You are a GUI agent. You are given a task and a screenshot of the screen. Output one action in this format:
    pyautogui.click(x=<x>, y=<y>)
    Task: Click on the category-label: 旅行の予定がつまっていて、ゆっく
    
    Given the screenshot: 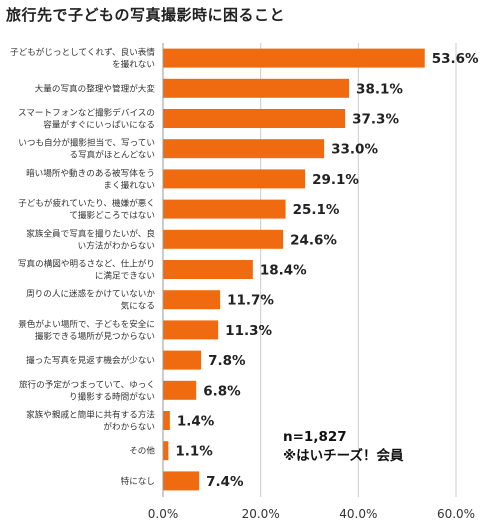 What is the action you would take?
    pyautogui.click(x=87, y=384)
    